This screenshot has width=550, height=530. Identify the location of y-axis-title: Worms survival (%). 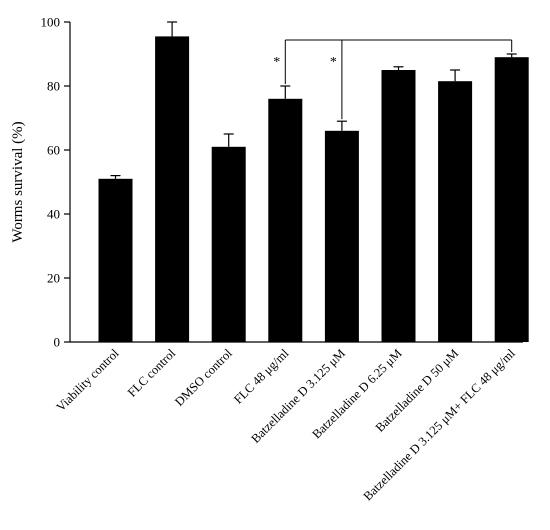
(18, 181).